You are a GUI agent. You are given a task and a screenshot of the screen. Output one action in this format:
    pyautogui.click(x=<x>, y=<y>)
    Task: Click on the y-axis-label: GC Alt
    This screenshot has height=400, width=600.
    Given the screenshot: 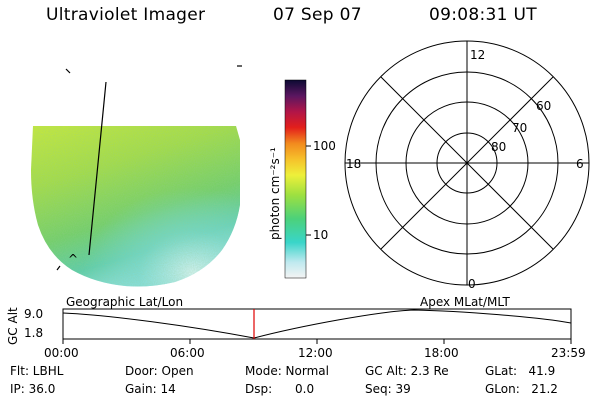 What is the action you would take?
    pyautogui.click(x=13, y=326)
    